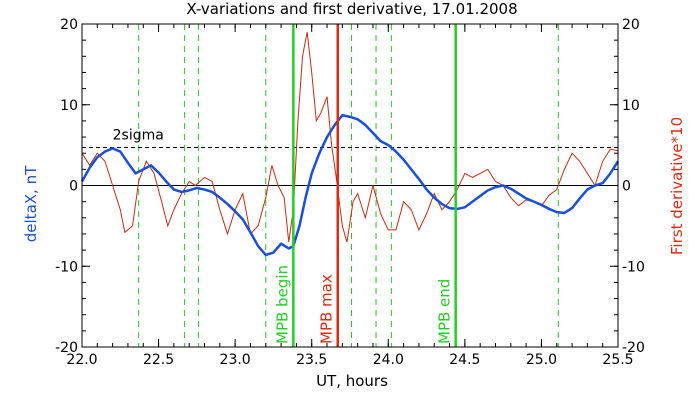  Describe the element at coordinates (631, 25) in the screenshot. I see `y-tick-label-right: 20` at that location.